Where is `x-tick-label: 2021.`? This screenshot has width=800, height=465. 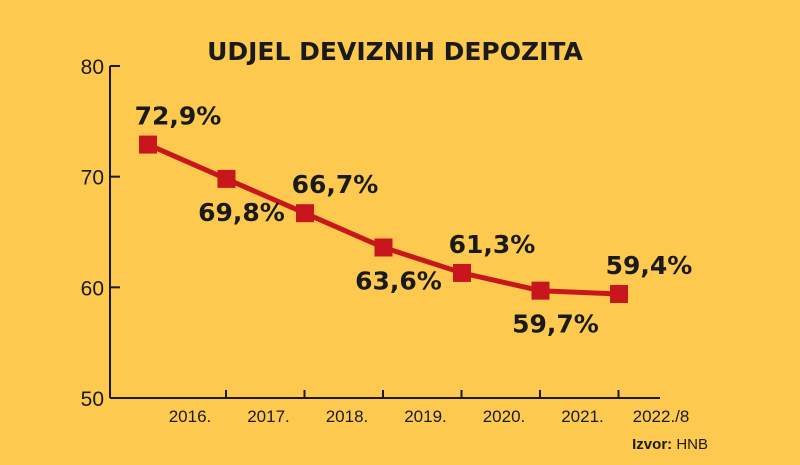 x-tick-label: 2021. is located at coordinates (582, 416).